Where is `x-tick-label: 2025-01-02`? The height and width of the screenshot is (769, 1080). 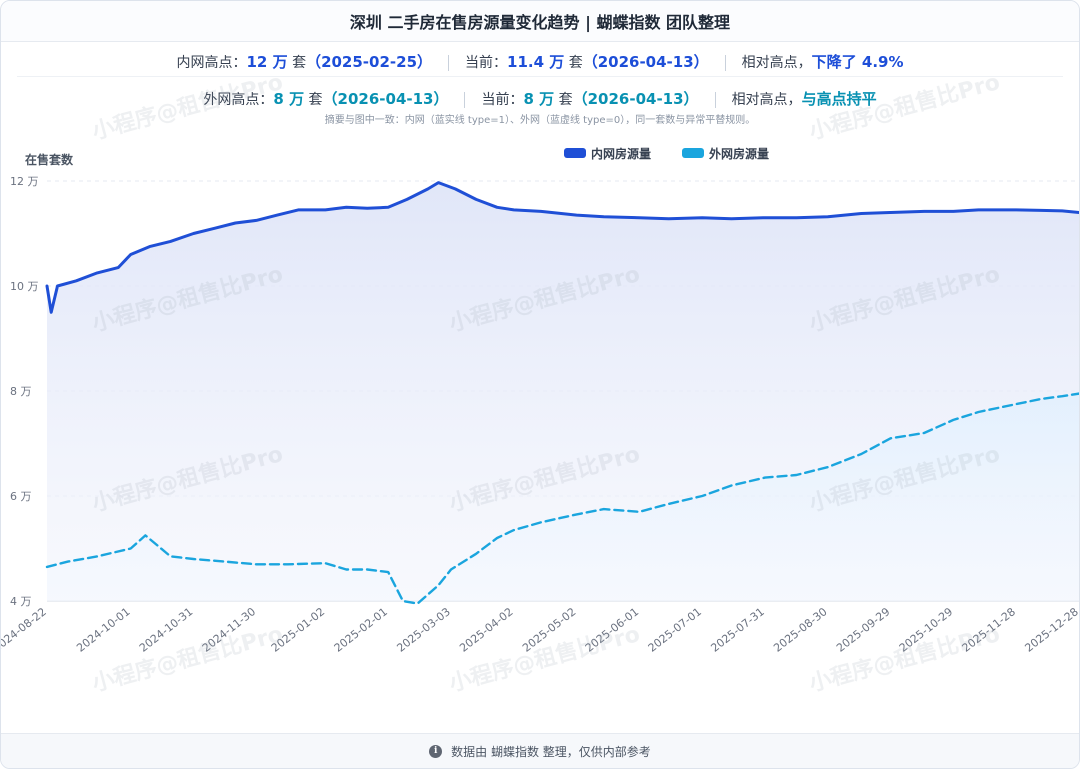
x-tick-label: 2025-01-02 is located at coordinates (298, 630).